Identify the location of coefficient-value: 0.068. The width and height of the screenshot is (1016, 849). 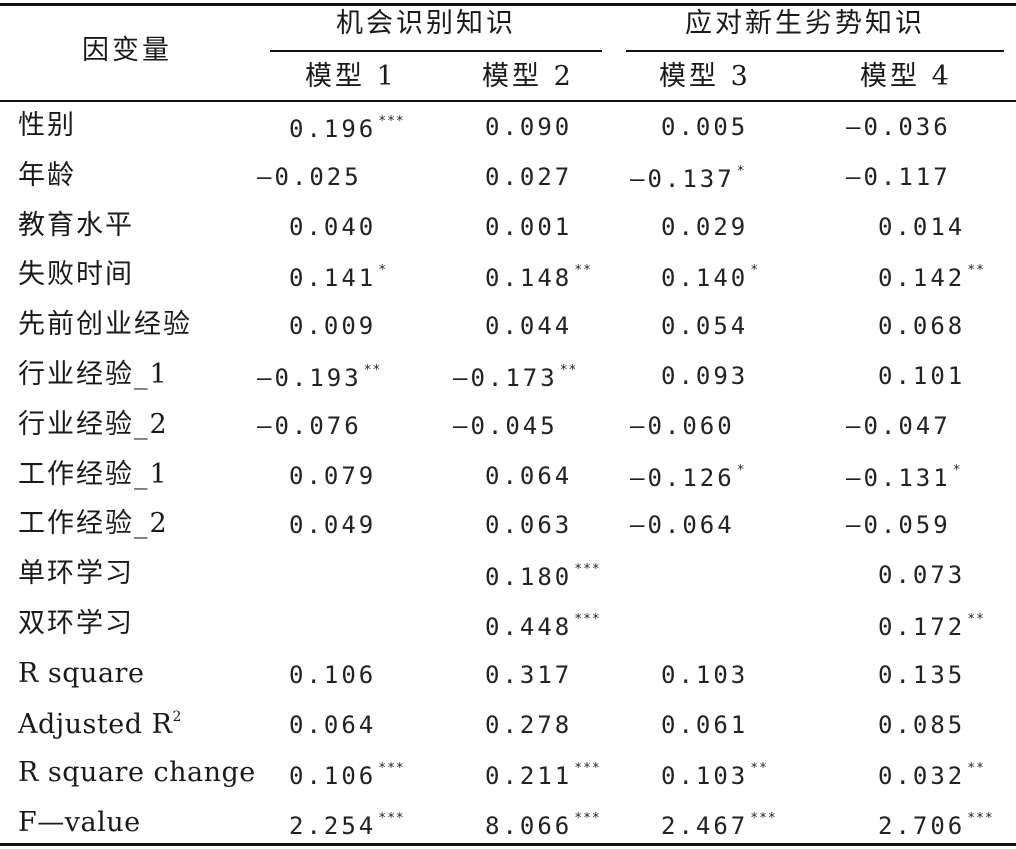
(922, 326).